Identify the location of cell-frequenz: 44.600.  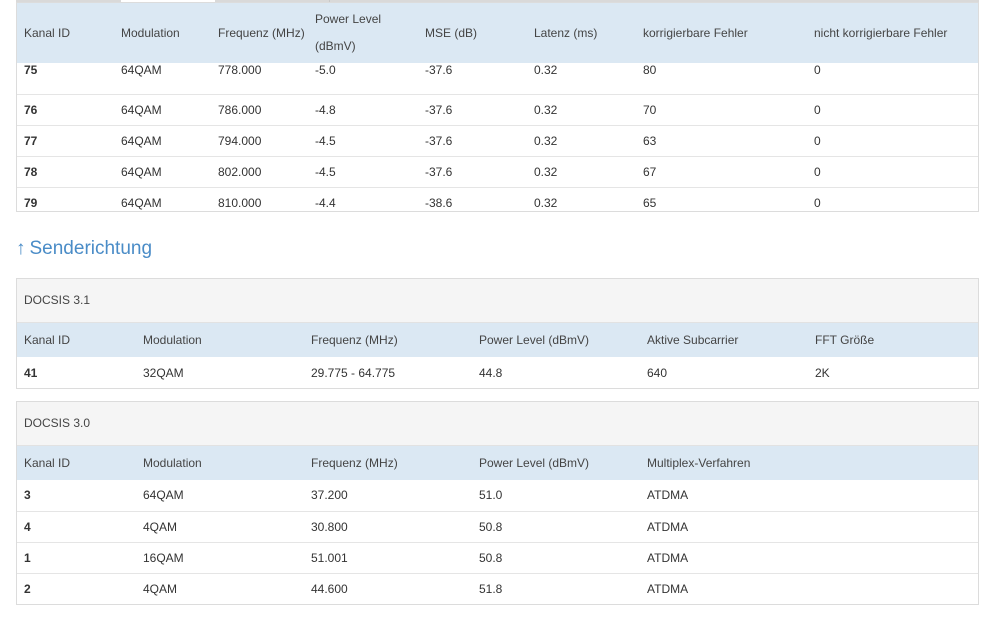
(388, 588).